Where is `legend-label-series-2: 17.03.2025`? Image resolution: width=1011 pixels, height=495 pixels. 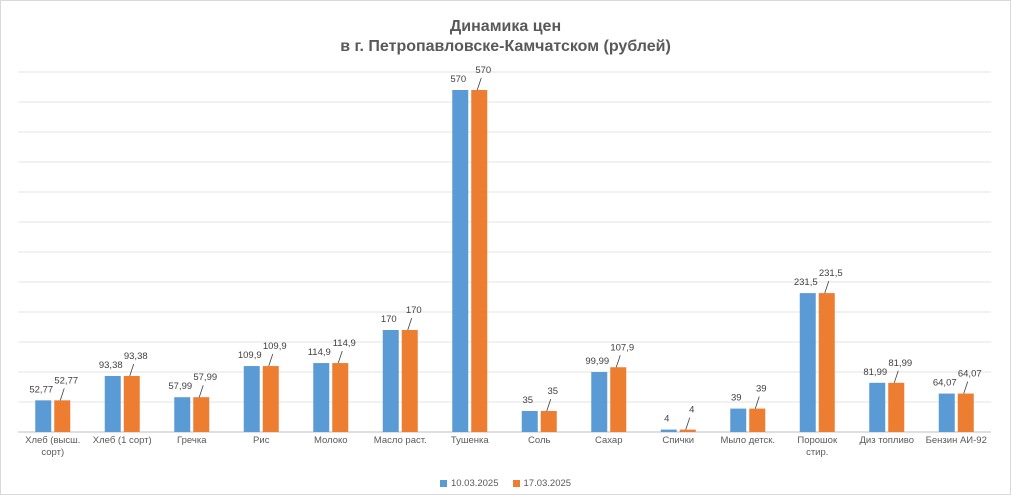 legend-label-series-2: 17.03.2025 is located at coordinates (547, 483).